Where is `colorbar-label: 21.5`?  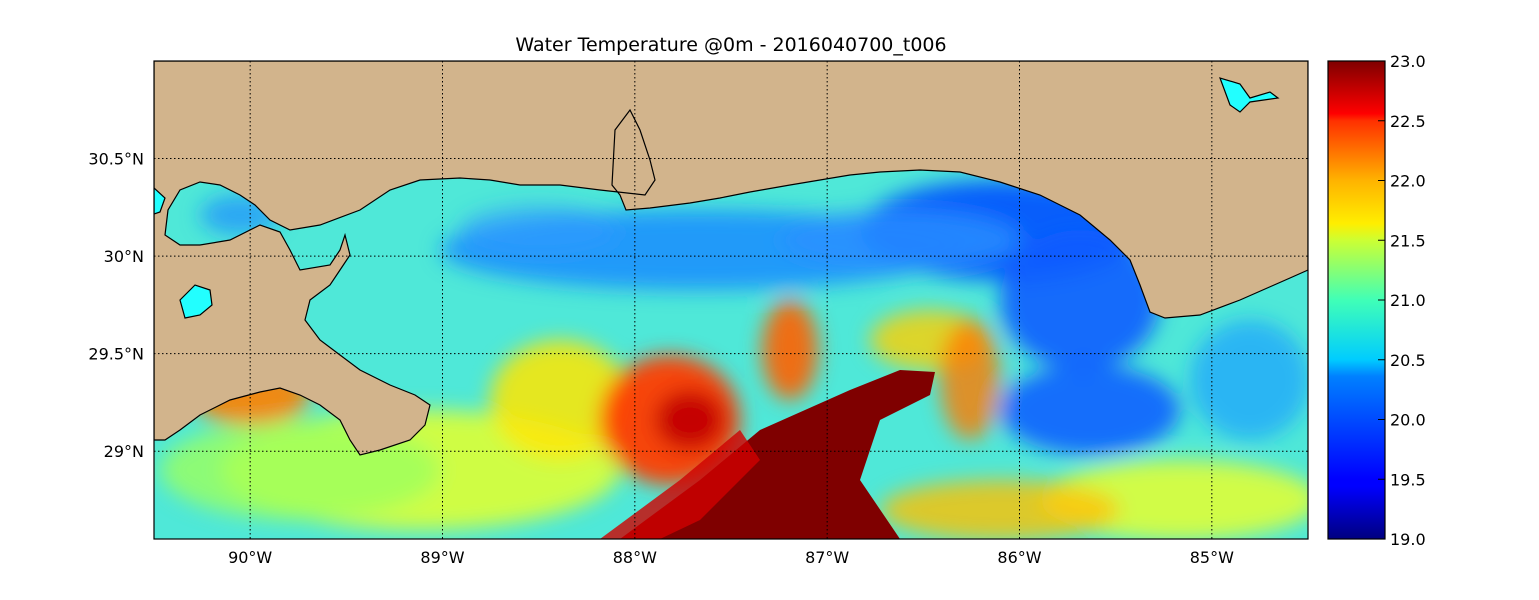
colorbar-label: 21.5 is located at coordinates (1408, 240).